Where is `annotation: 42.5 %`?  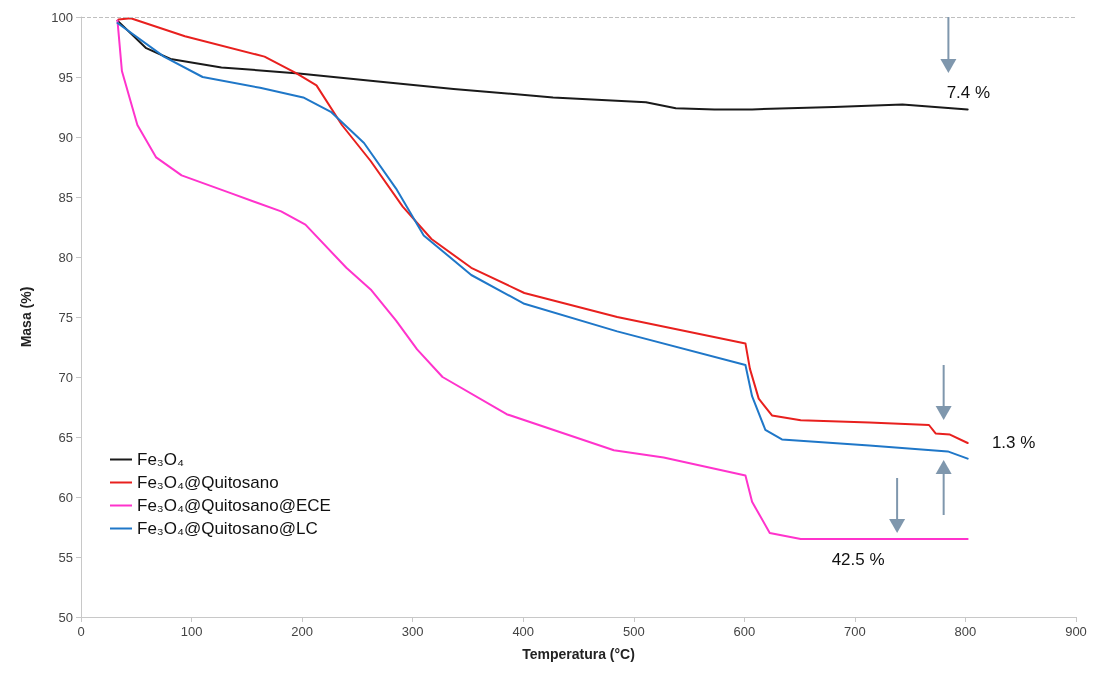
annotation: 42.5 % is located at coordinates (858, 560).